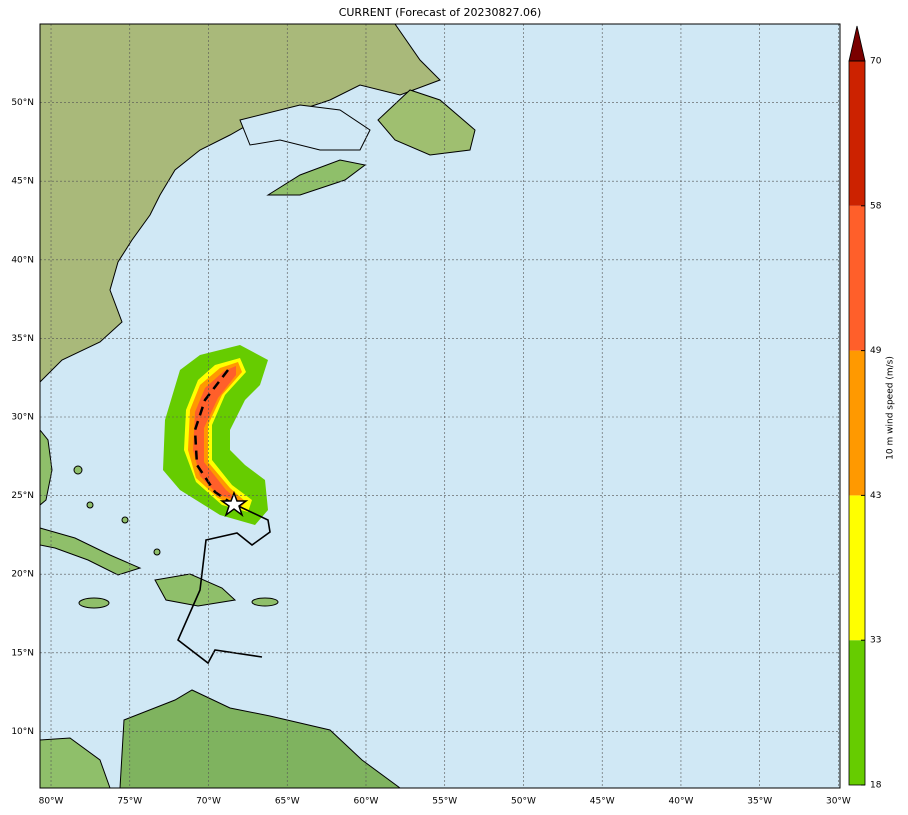 The height and width of the screenshot is (815, 908). What do you see at coordinates (838, 802) in the screenshot?
I see `lon-label: 30°W` at bounding box center [838, 802].